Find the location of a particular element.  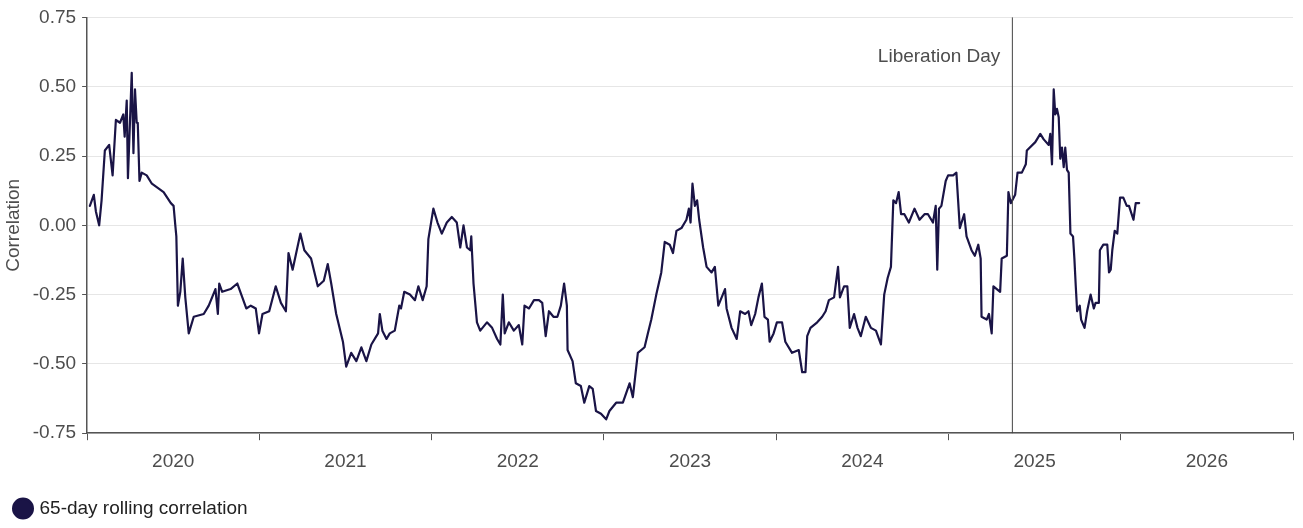

x-tick-label: 2024 is located at coordinates (862, 460).